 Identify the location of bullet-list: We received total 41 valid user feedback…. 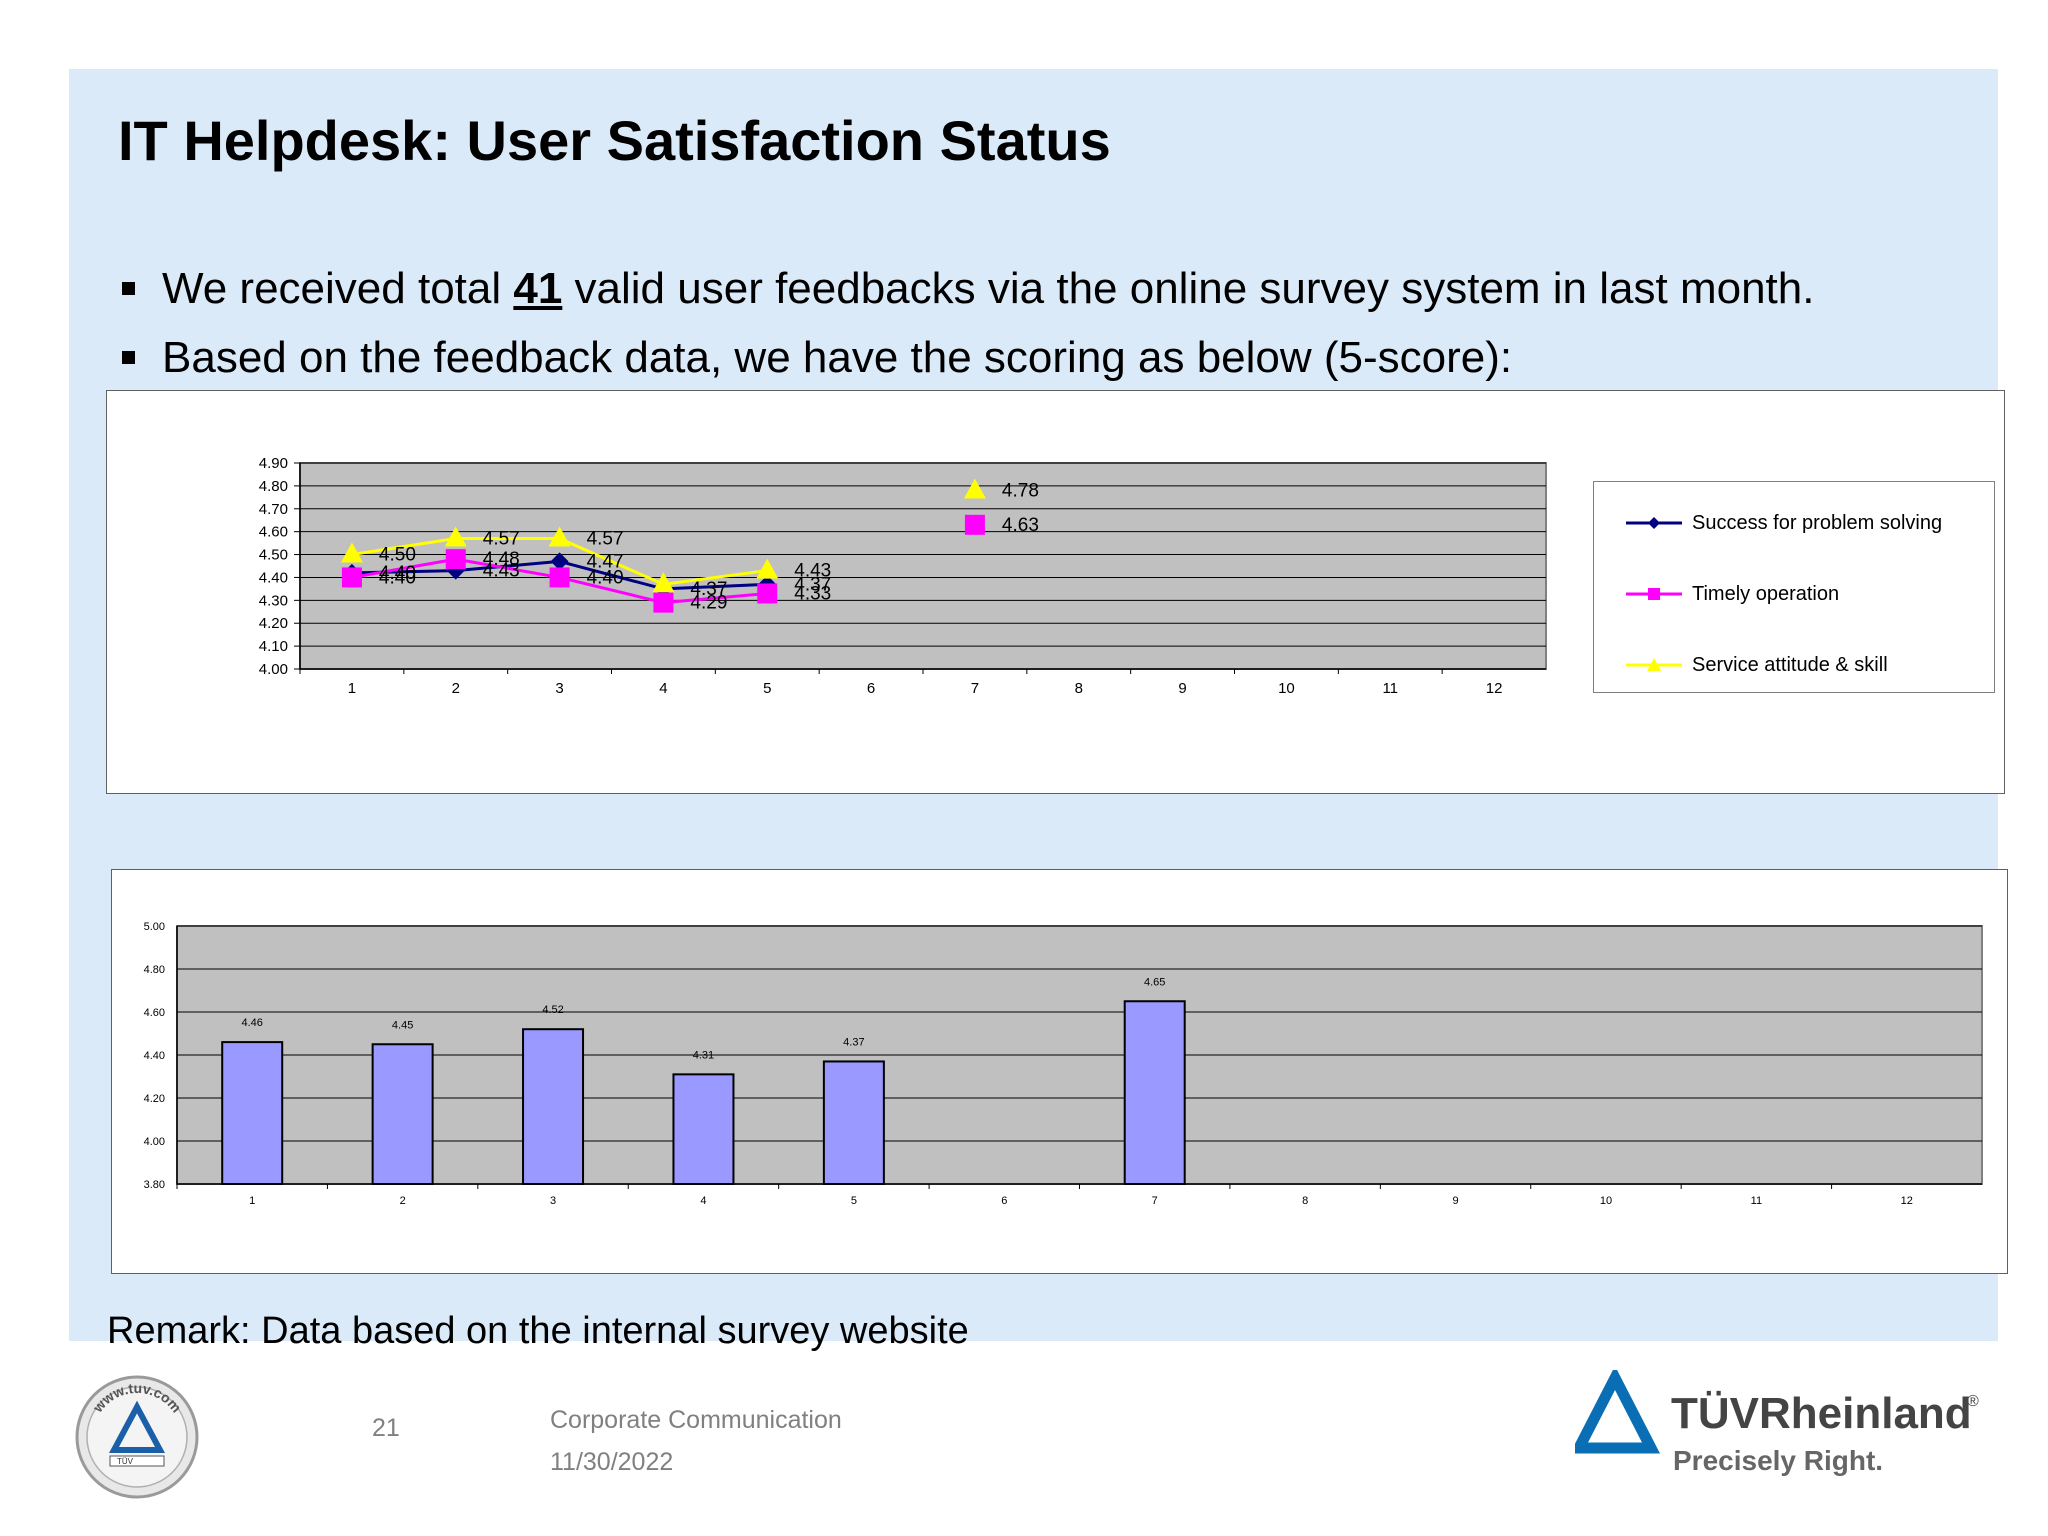
(966, 323).